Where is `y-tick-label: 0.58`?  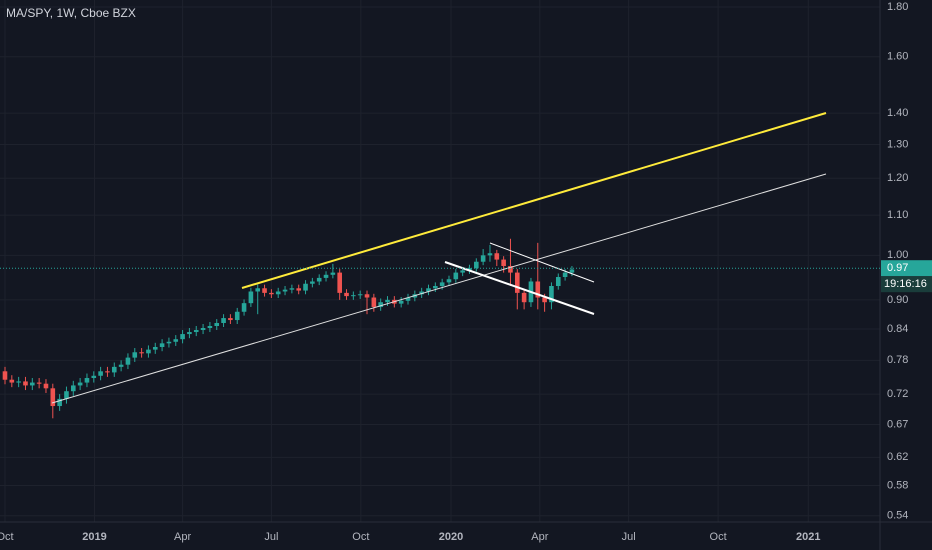 y-tick-label: 0.58 is located at coordinates (897, 485).